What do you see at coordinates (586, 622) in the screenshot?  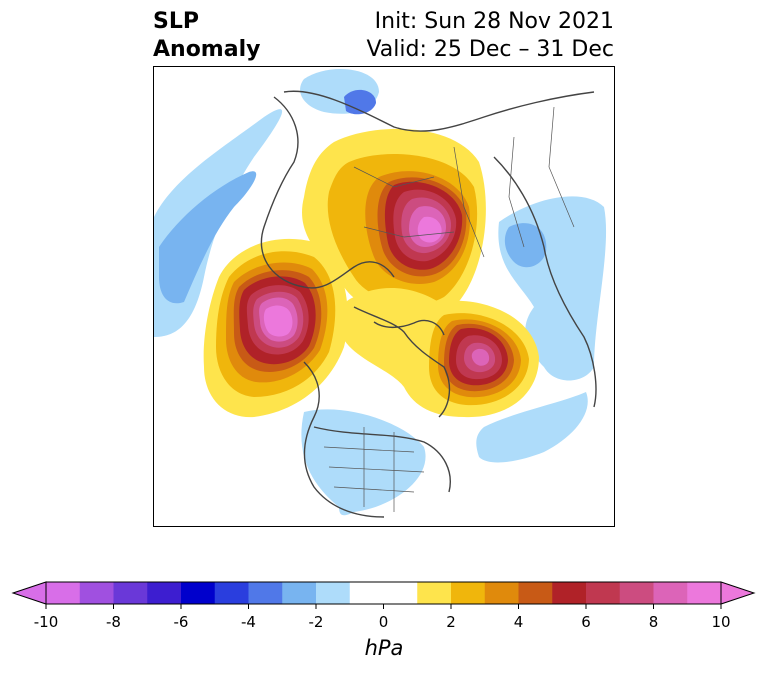 I see `colorbar-tick-label: 6` at bounding box center [586, 622].